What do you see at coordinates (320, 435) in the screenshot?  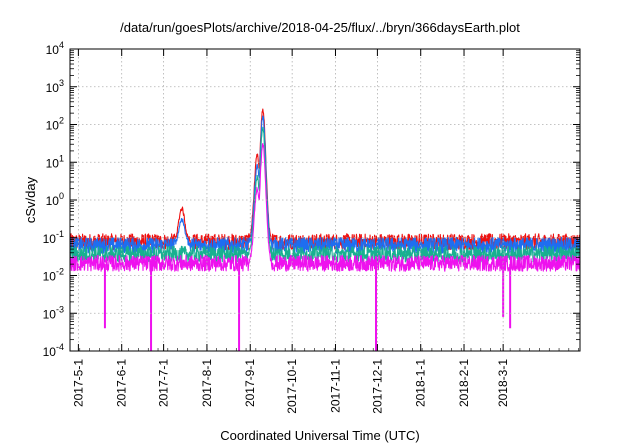 I see `x-axis-title: Coordinated Universal Time (UTC)` at bounding box center [320, 435].